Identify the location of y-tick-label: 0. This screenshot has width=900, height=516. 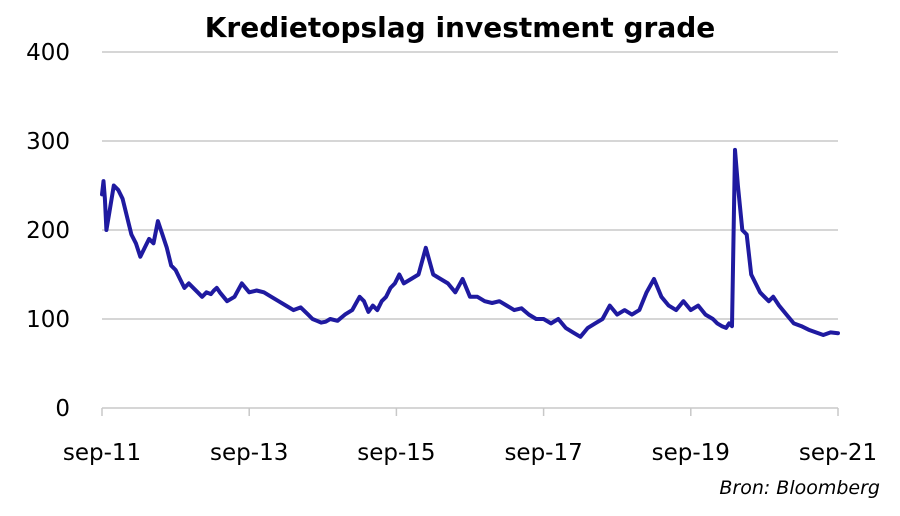
(62, 409).